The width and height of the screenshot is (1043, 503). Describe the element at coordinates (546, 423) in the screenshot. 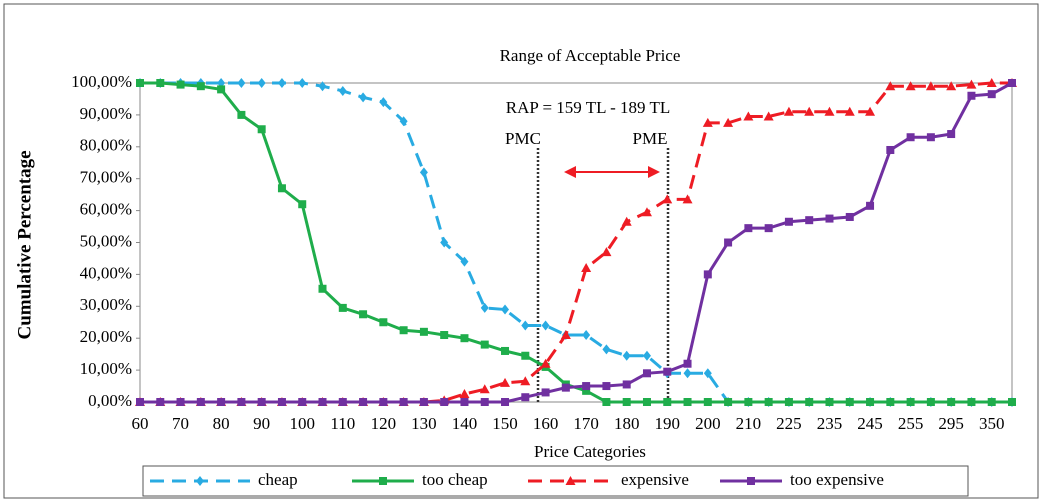

I see `x-tick-label: 160` at that location.